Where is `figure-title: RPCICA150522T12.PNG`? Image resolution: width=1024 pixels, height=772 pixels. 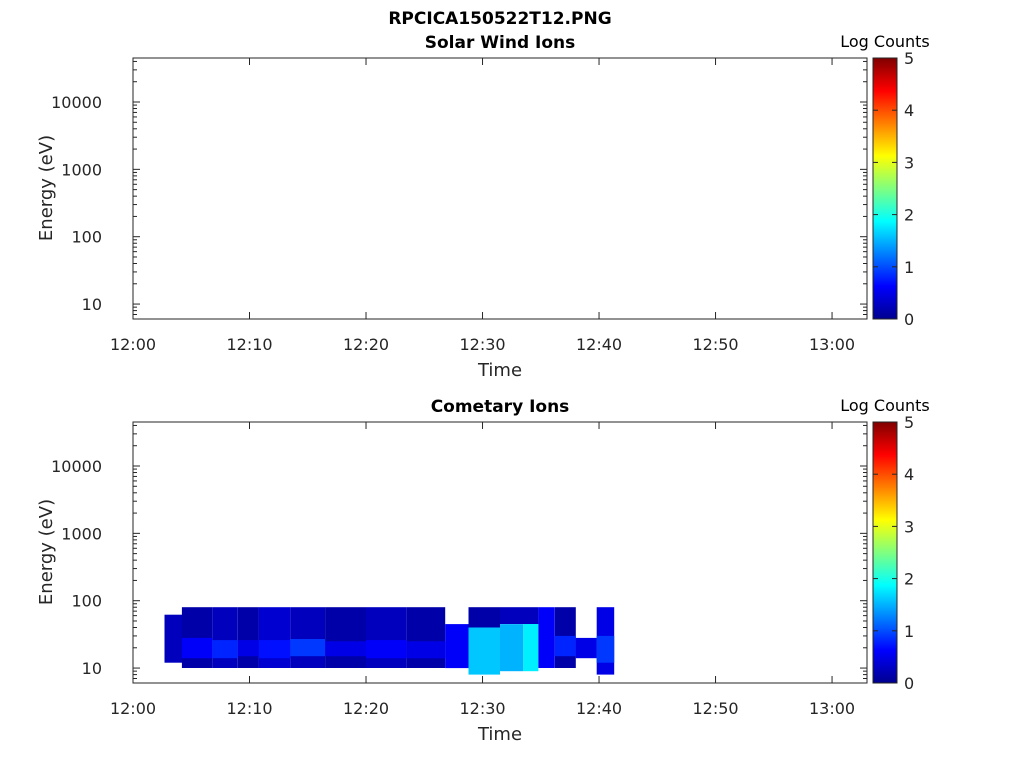 figure-title: RPCICA150522T12.PNG is located at coordinates (499, 19).